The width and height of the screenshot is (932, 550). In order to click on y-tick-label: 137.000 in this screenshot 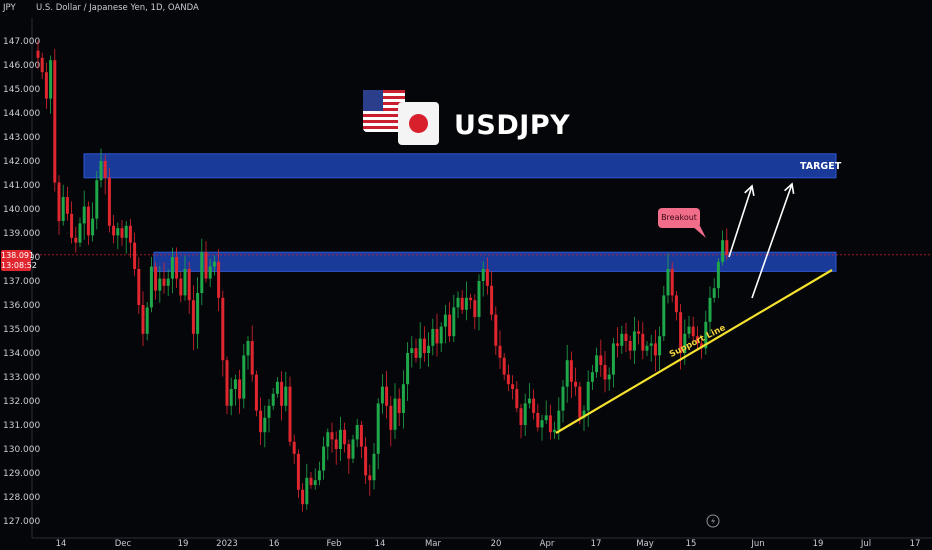, I will do `click(21, 282)`.